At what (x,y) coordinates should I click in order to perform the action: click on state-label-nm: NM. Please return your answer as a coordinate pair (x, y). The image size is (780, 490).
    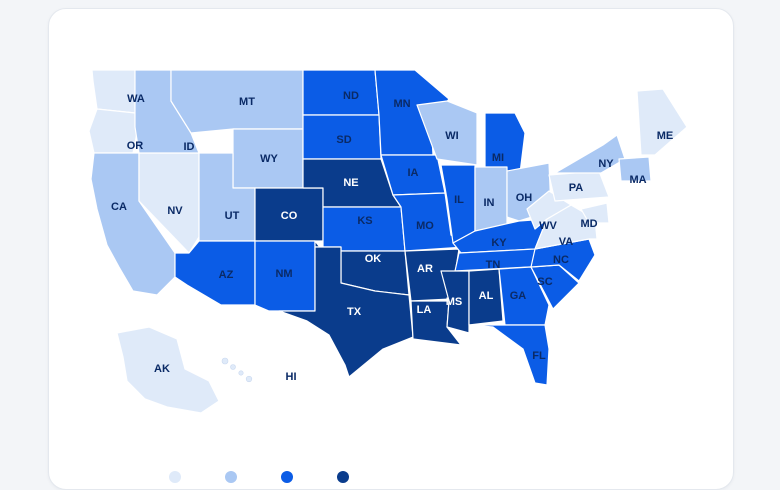
    Looking at the image, I should click on (283, 274).